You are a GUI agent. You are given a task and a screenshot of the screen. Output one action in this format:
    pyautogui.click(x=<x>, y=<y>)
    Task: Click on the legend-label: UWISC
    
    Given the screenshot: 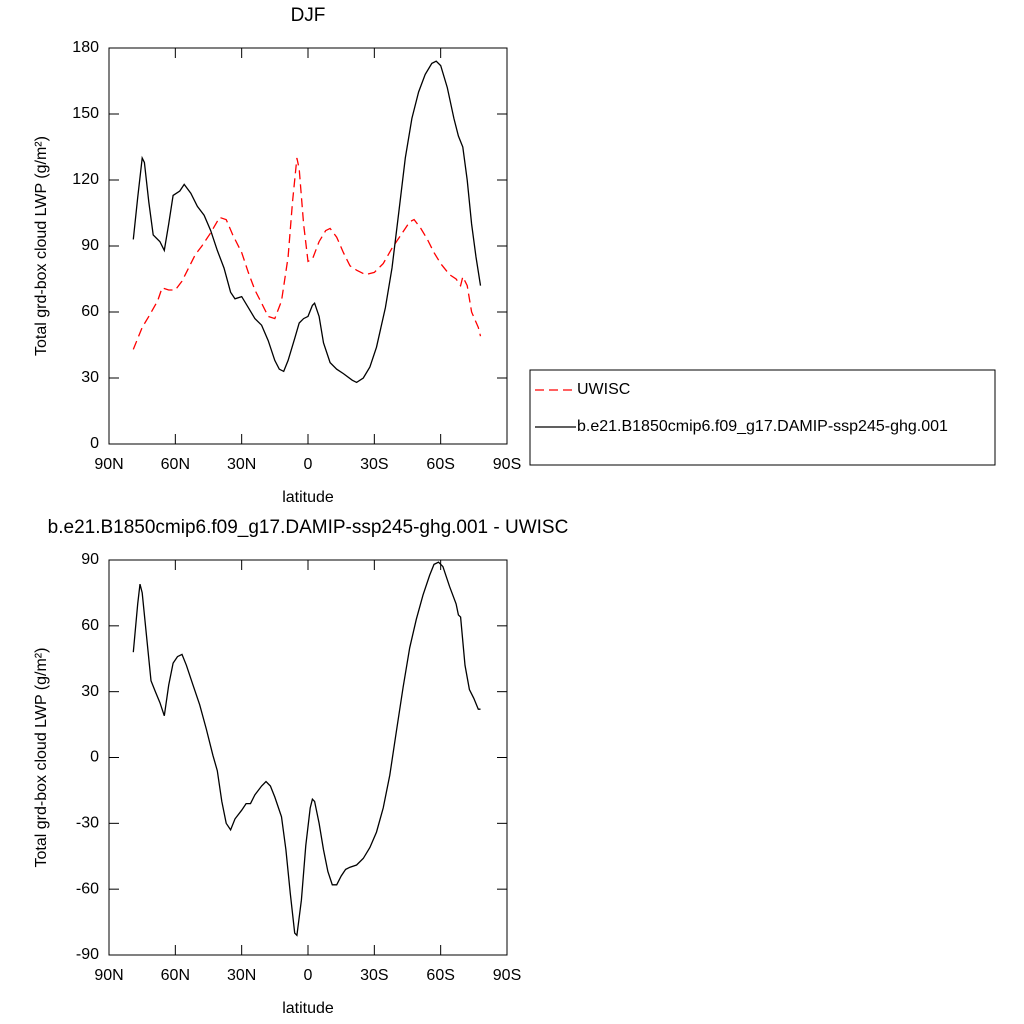 What is the action you would take?
    pyautogui.click(x=603, y=389)
    